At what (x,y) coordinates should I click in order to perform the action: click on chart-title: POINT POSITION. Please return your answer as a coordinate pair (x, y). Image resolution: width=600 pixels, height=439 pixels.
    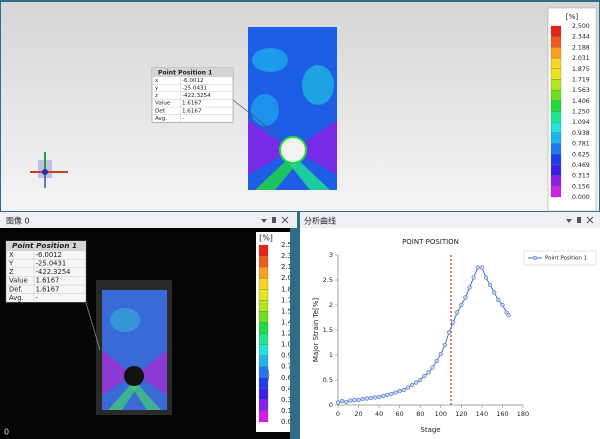
    Looking at the image, I should click on (430, 242).